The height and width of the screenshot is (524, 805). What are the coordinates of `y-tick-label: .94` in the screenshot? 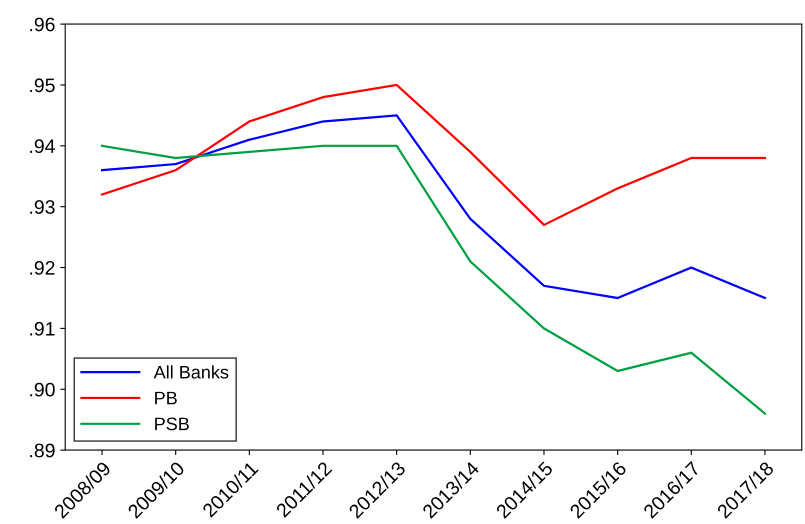 It's located at (42, 146).